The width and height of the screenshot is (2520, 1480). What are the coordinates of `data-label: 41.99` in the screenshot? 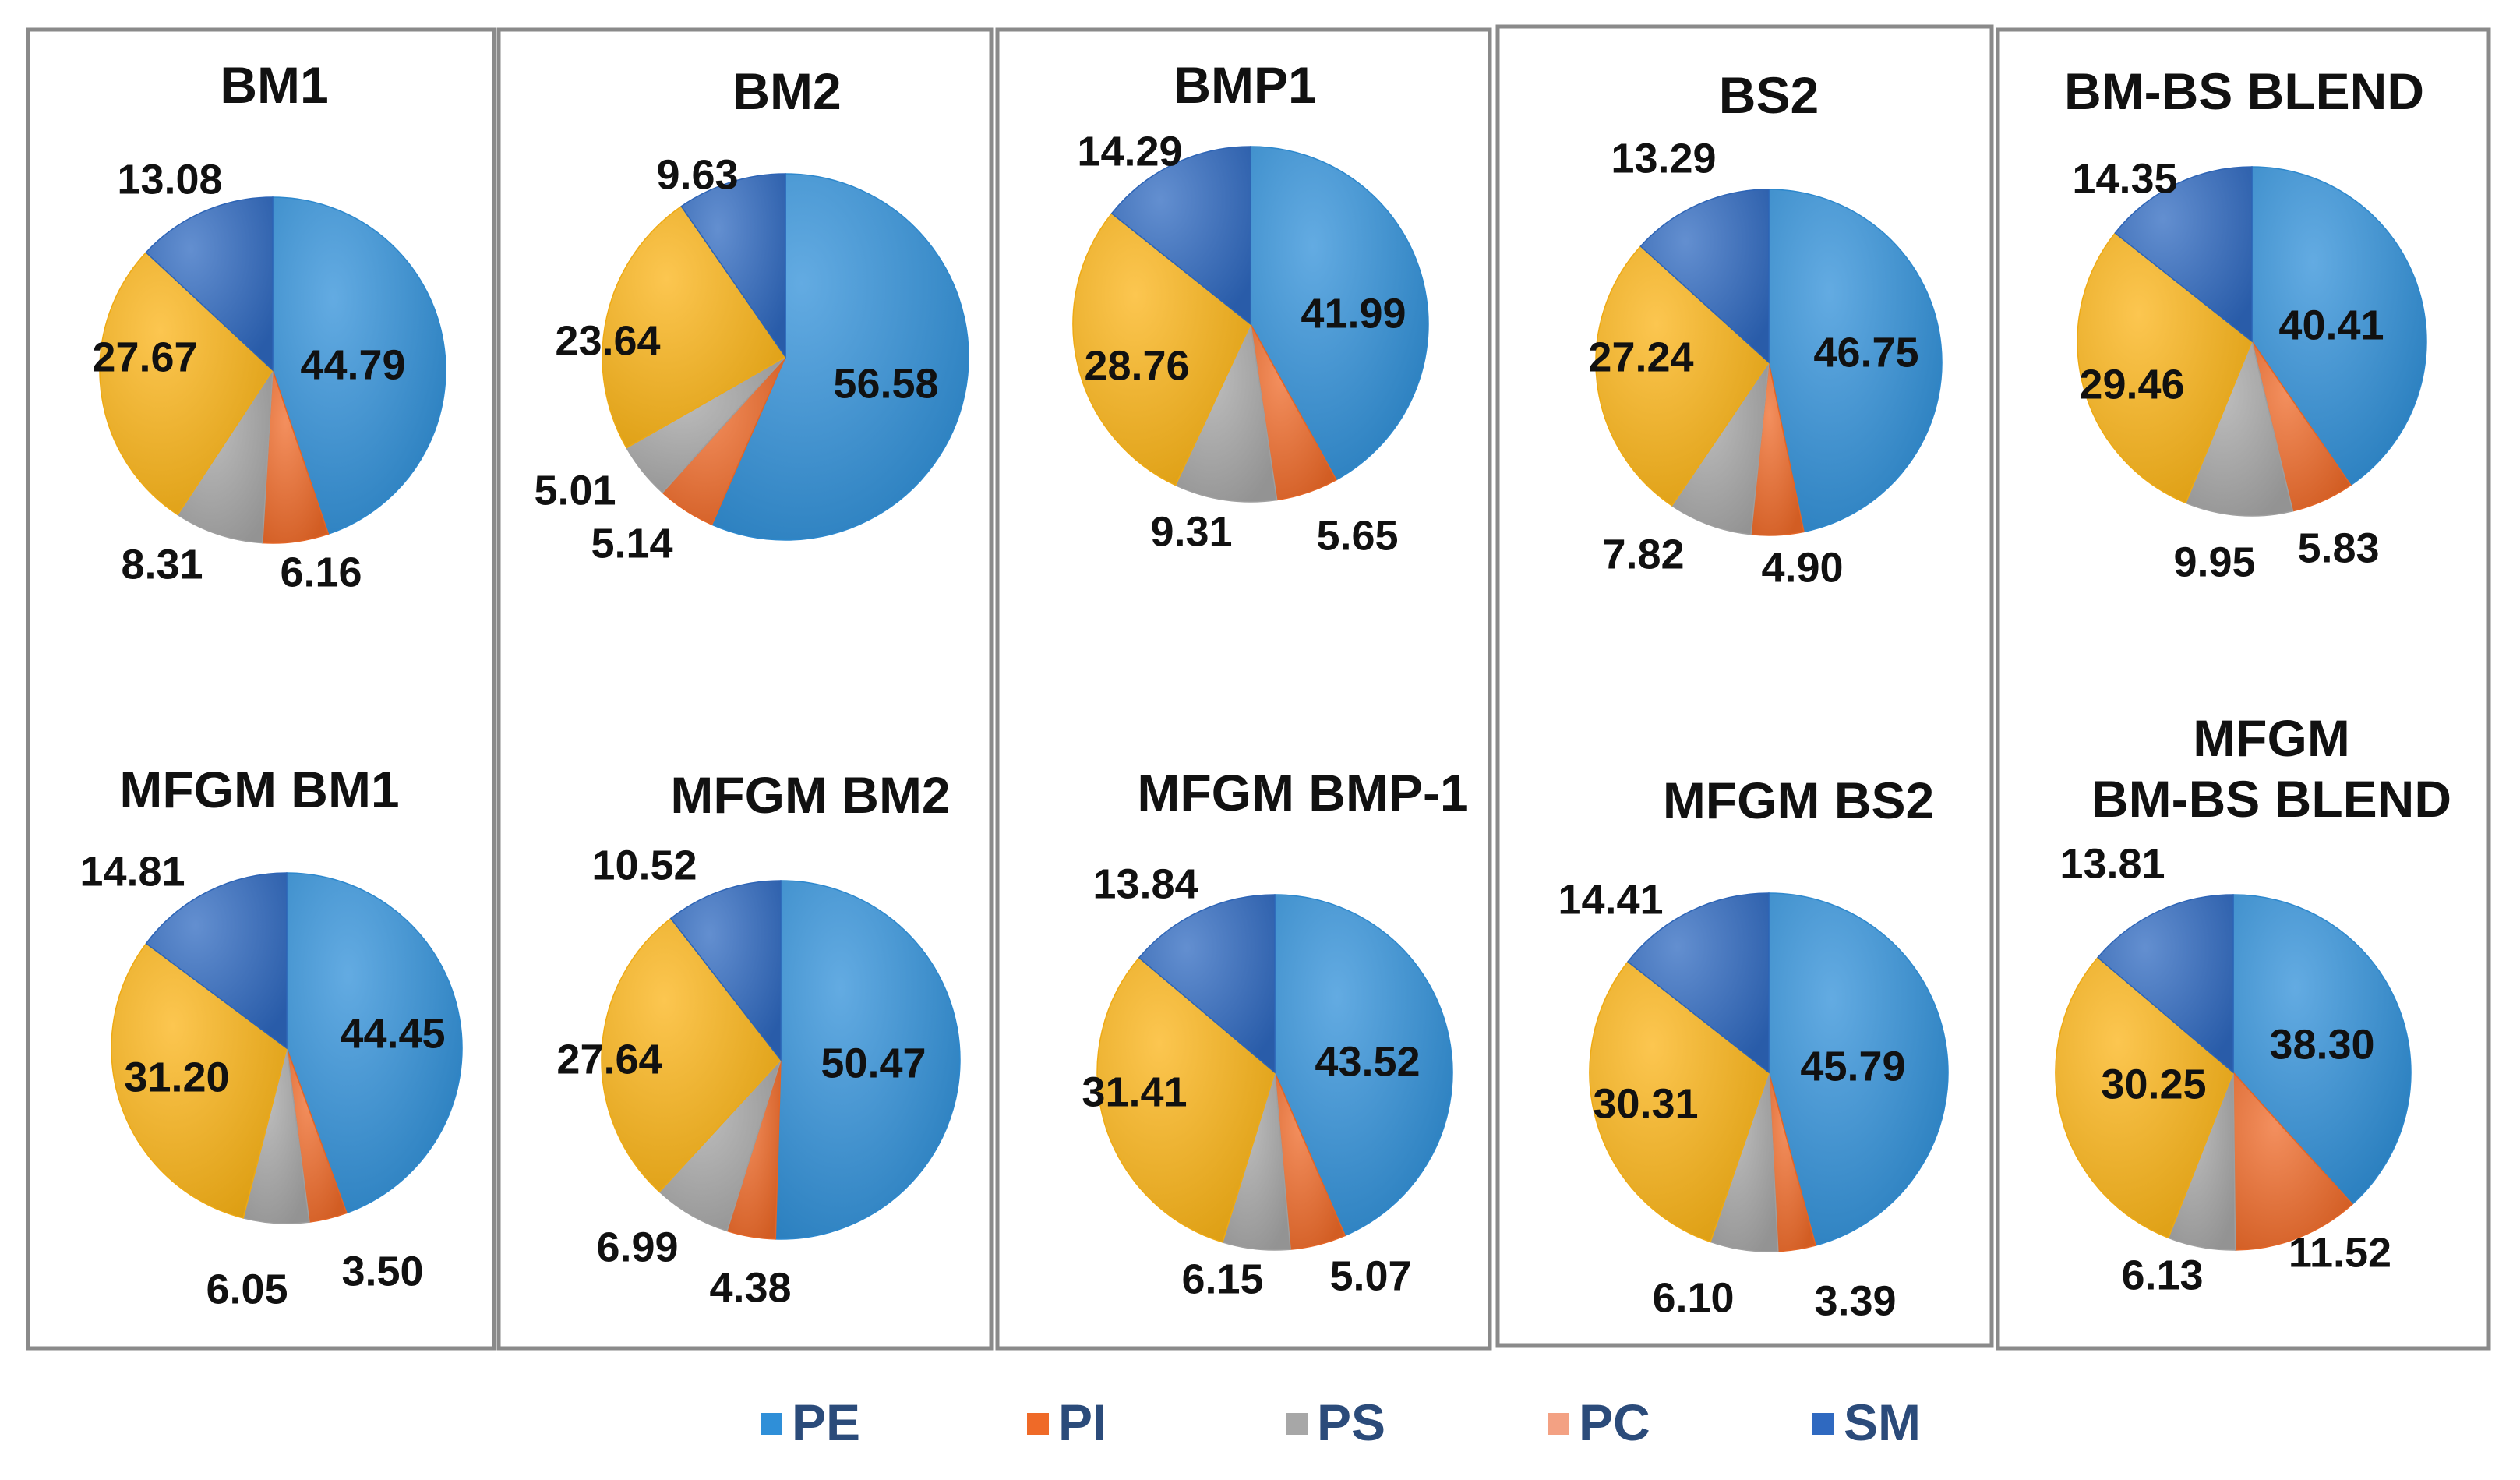 It's located at (1354, 313).